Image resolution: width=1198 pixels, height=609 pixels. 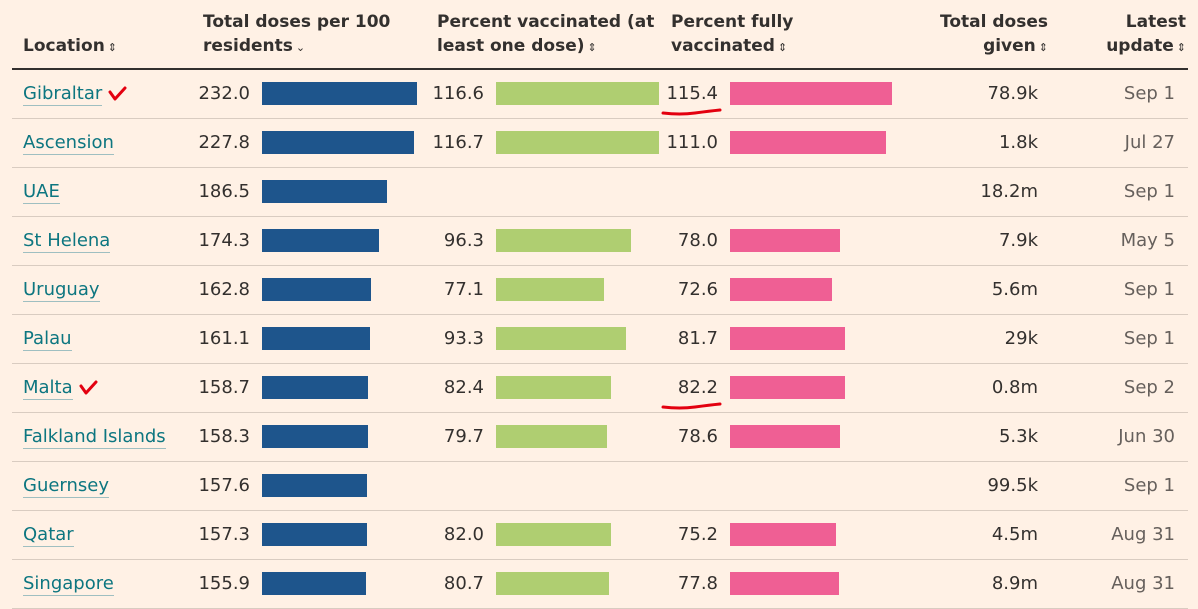 What do you see at coordinates (48, 535) in the screenshot?
I see `location-link: Qatar` at bounding box center [48, 535].